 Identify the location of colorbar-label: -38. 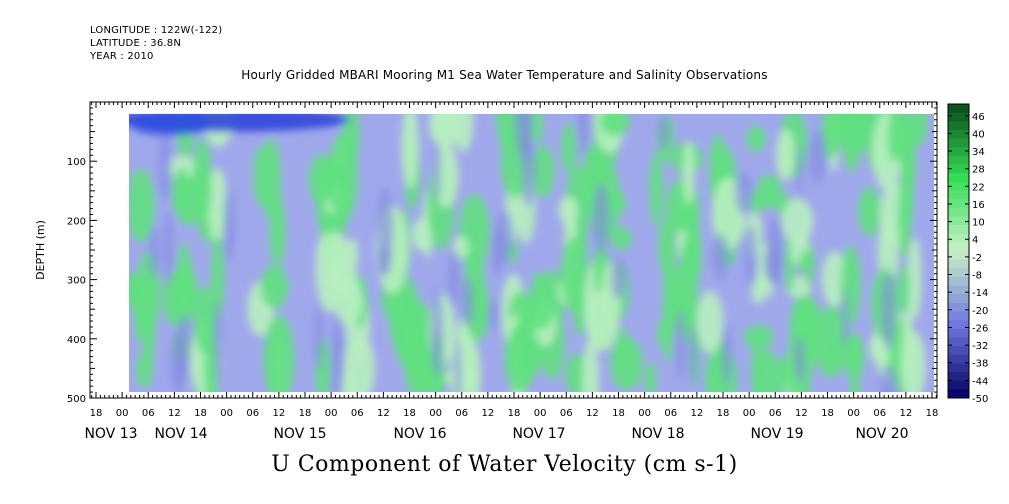
(980, 364).